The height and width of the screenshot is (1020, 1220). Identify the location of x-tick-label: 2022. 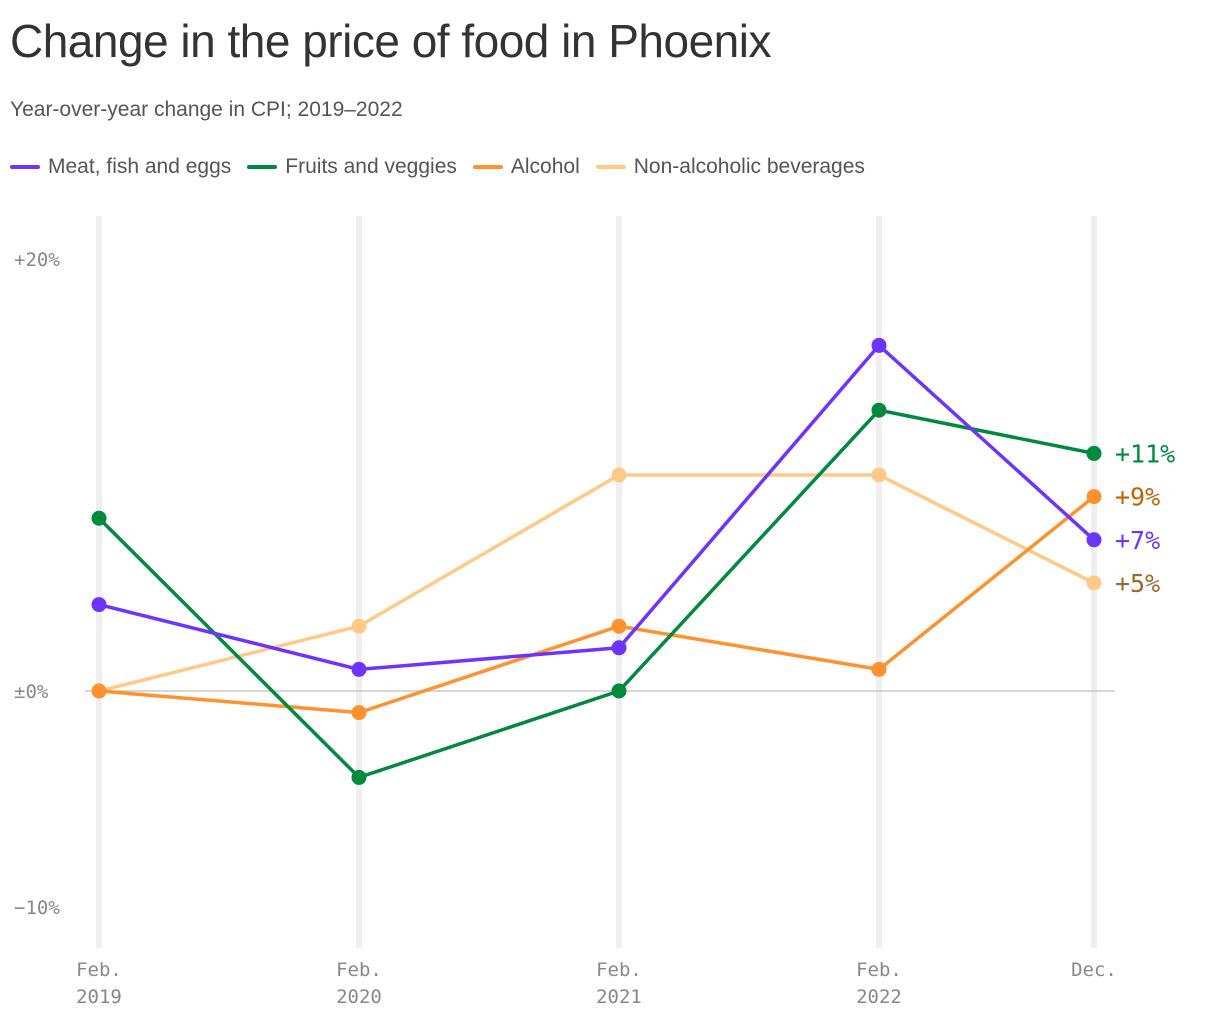
(879, 997).